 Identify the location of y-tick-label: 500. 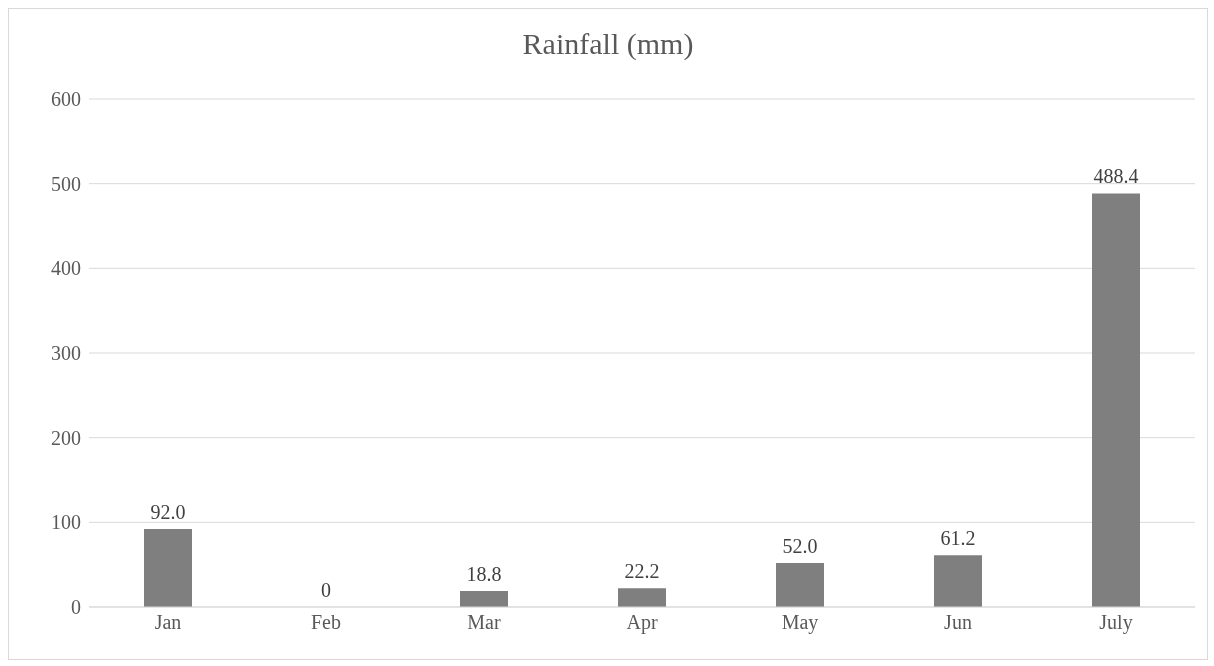
(66, 183).